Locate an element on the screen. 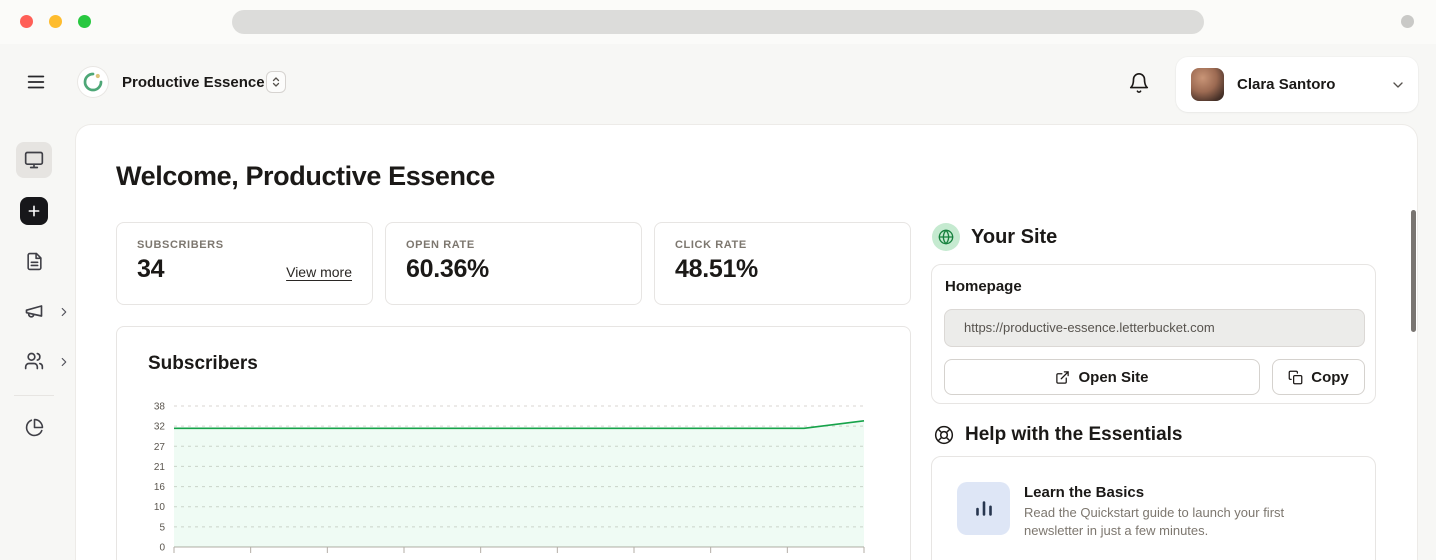 This screenshot has height=560, width=1436. help-title: Help with the Essentials is located at coordinates (1074, 434).